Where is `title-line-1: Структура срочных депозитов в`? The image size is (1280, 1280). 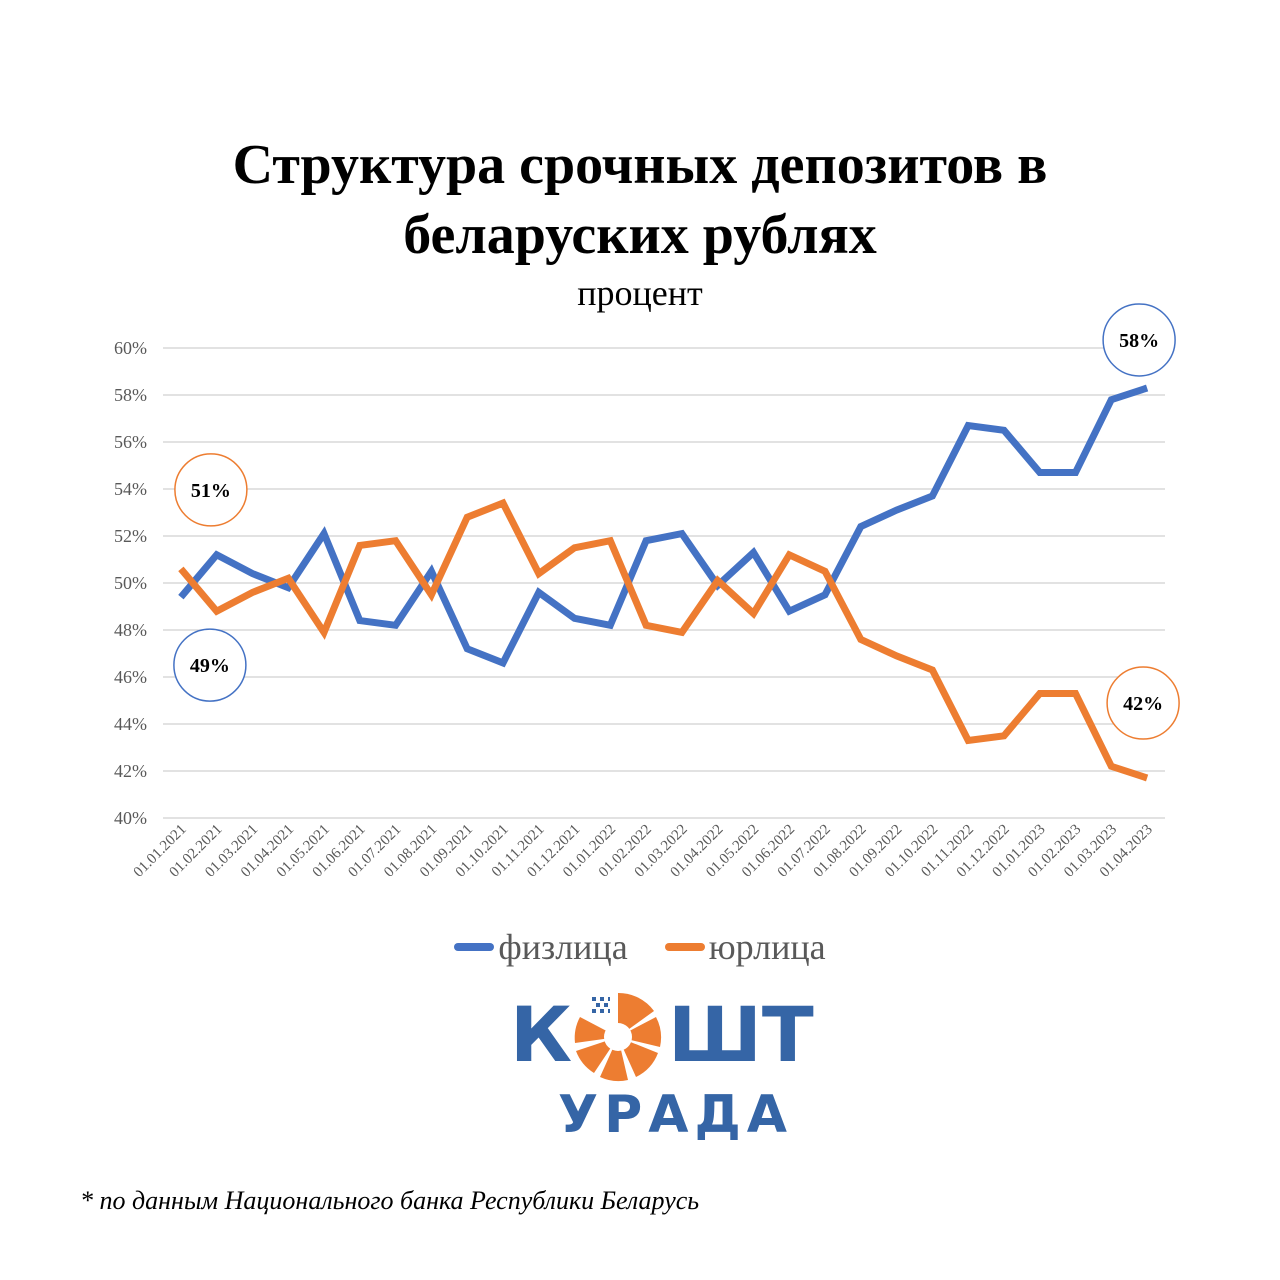
title-line-1: Структура срочных депозитов в is located at coordinates (640, 165).